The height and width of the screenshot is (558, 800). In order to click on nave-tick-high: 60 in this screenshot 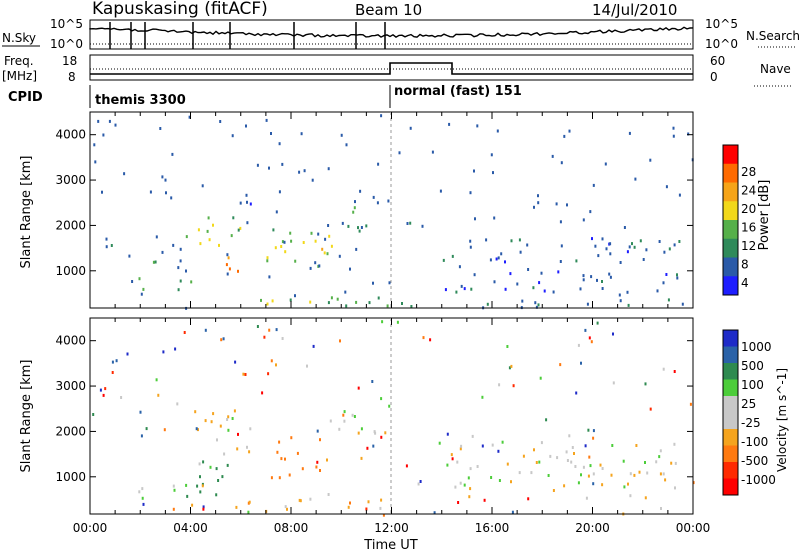, I will do `click(717, 61)`.